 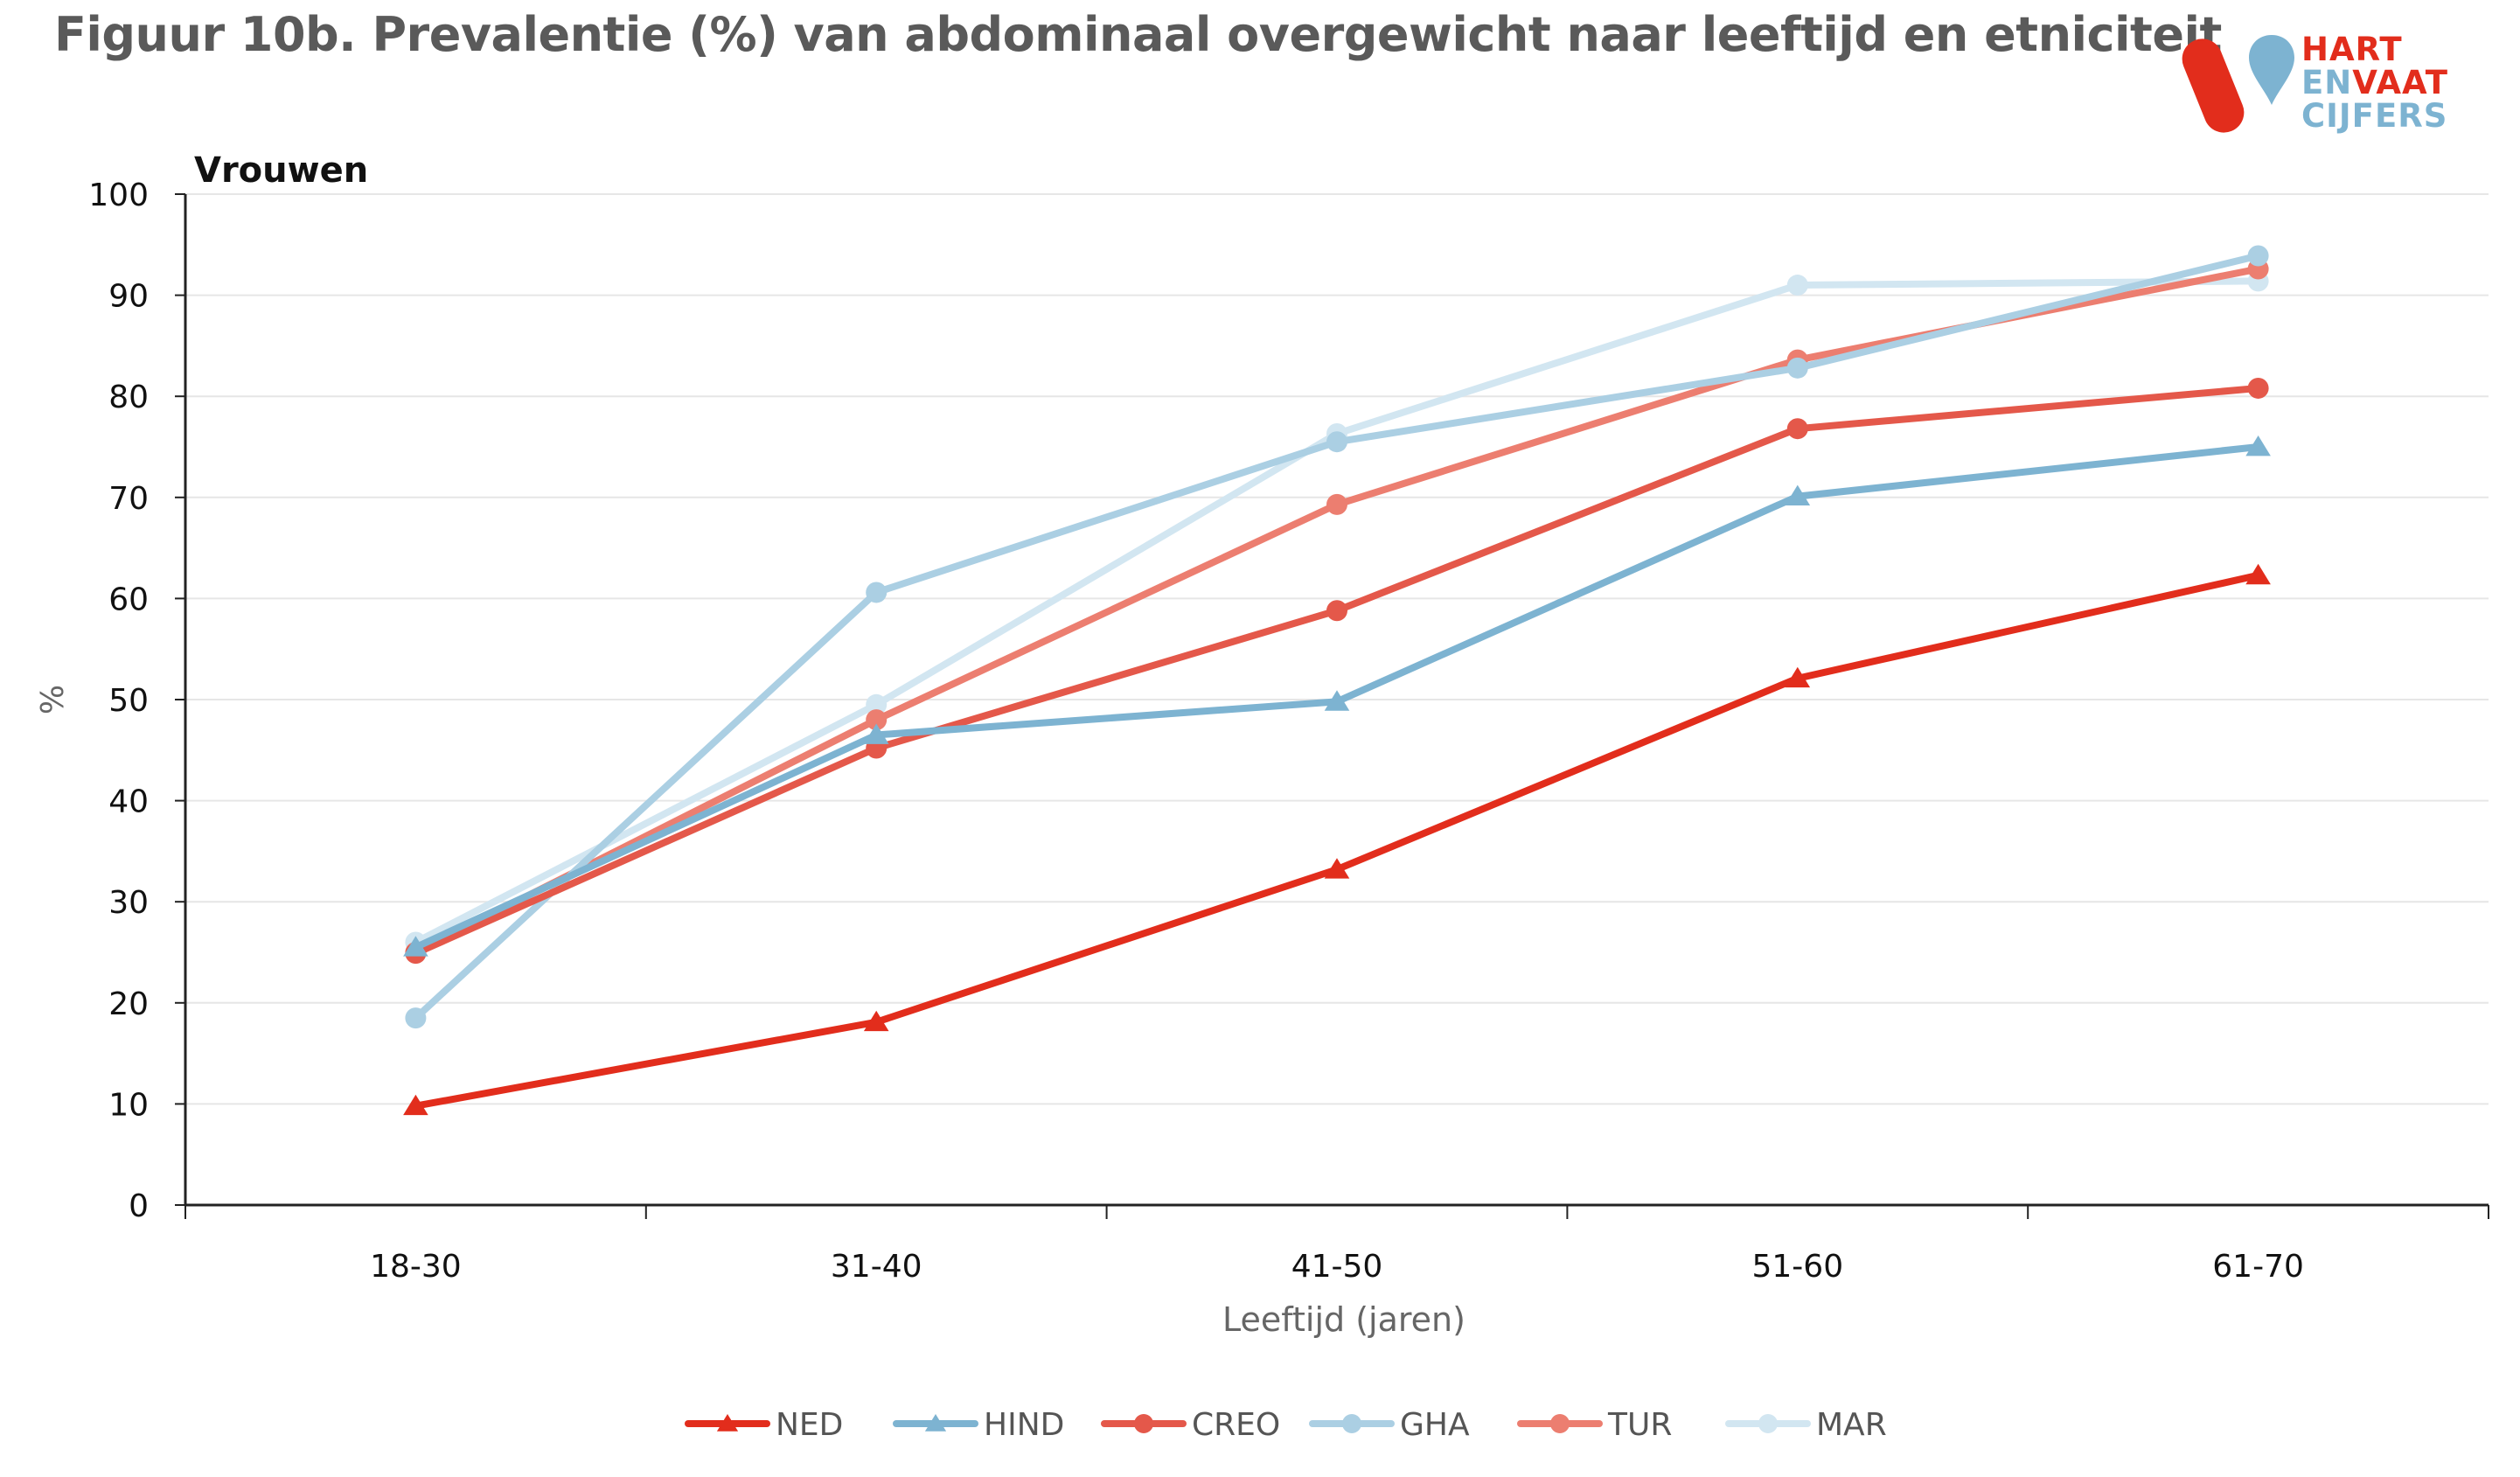 I want to click on logo-text: HART ENVAAT CIJFERS, so click(x=2374, y=83).